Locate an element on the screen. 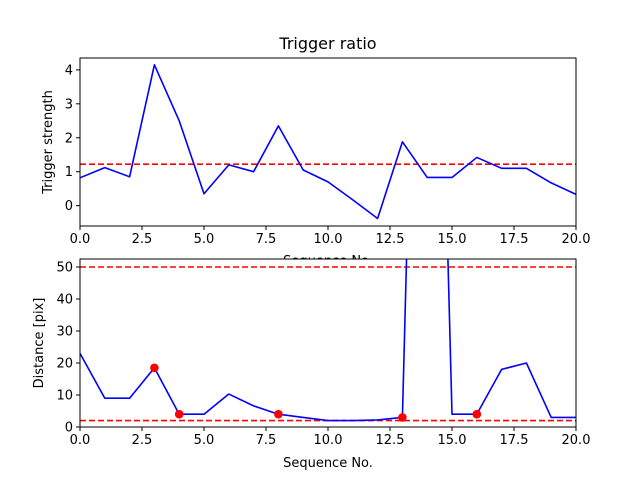  y-tick-label: 2 is located at coordinates (69, 138).